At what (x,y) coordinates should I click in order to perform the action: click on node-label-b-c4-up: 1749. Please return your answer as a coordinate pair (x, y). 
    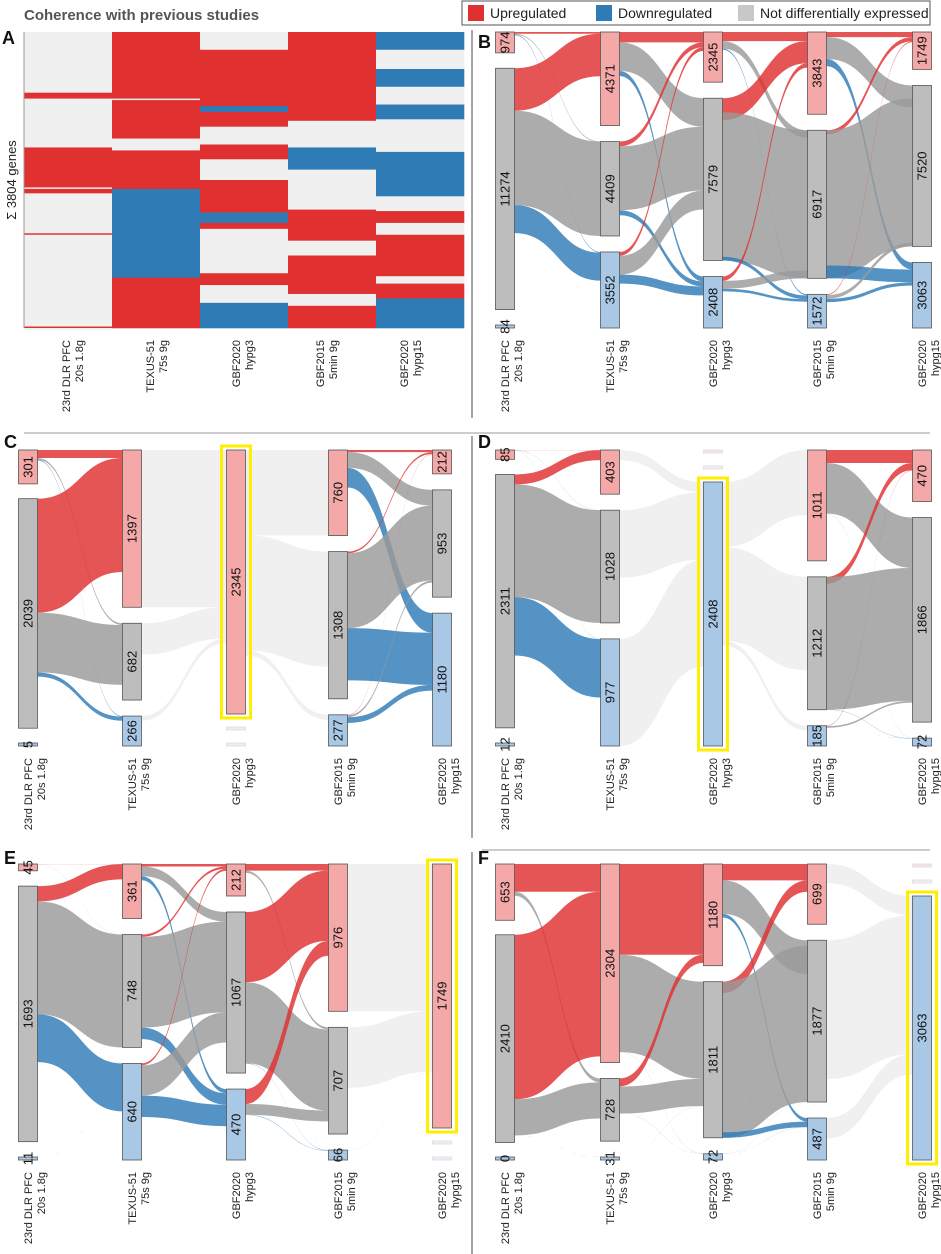
    Looking at the image, I should click on (922, 50).